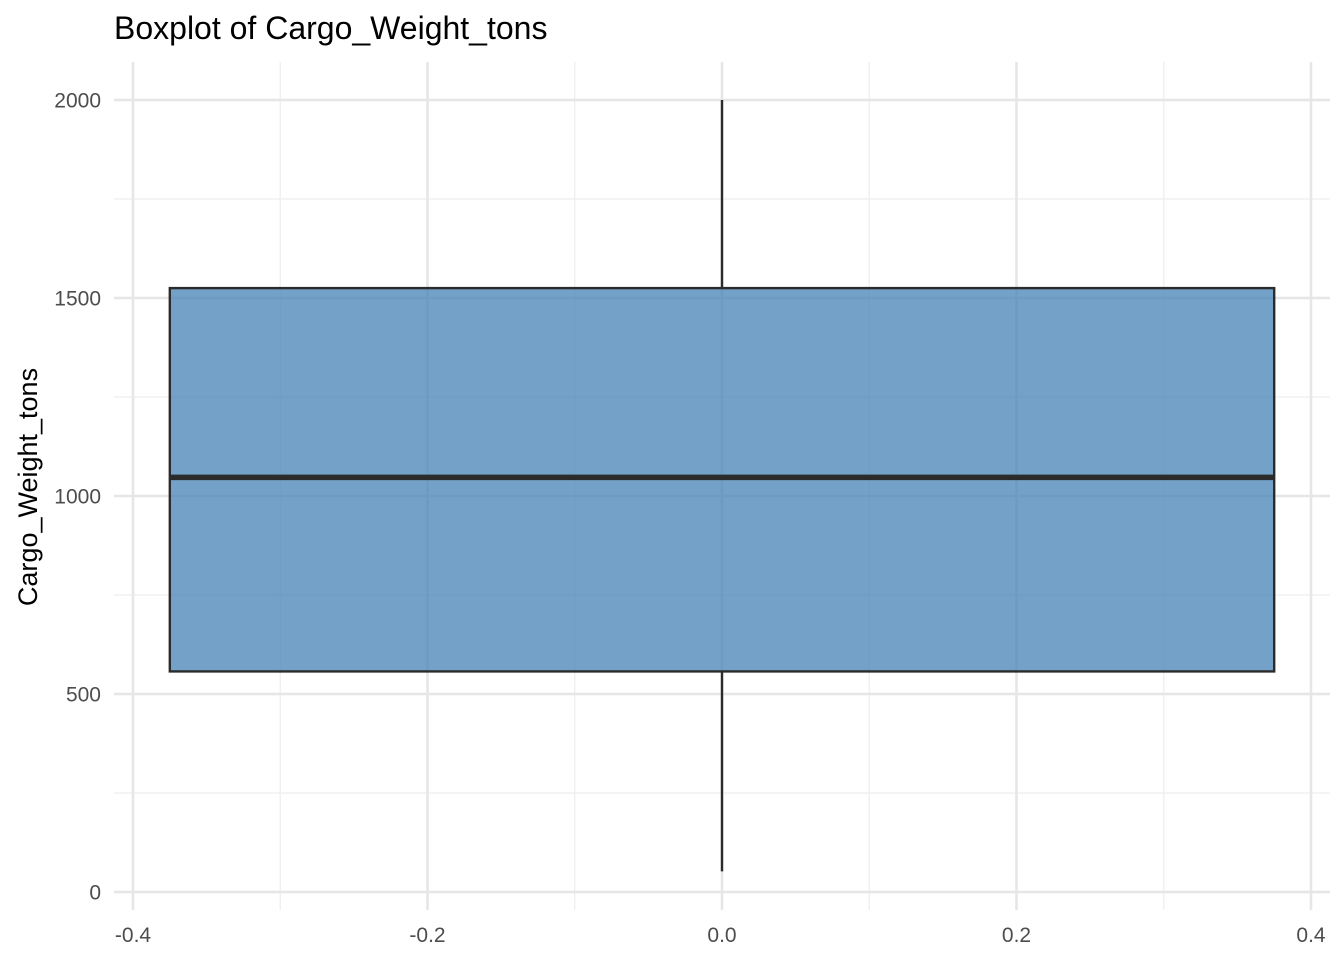 The image size is (1344, 960). What do you see at coordinates (77, 101) in the screenshot?
I see `y-tick-label: 2000` at bounding box center [77, 101].